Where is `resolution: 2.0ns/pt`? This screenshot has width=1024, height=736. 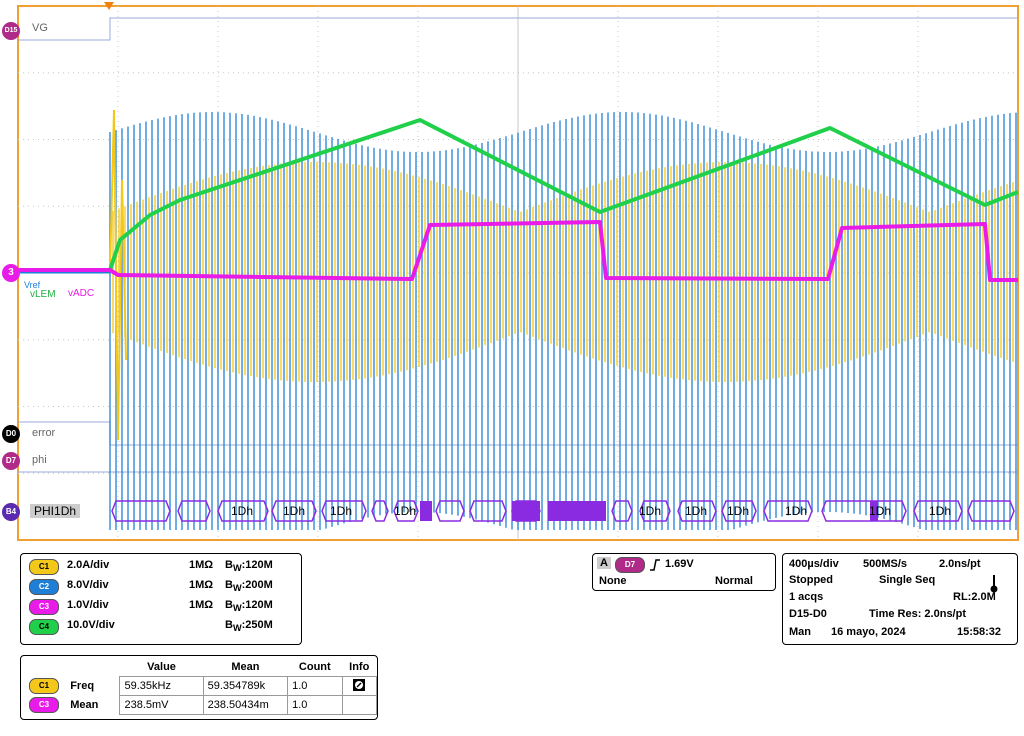
resolution: 2.0ns/pt is located at coordinates (960, 564).